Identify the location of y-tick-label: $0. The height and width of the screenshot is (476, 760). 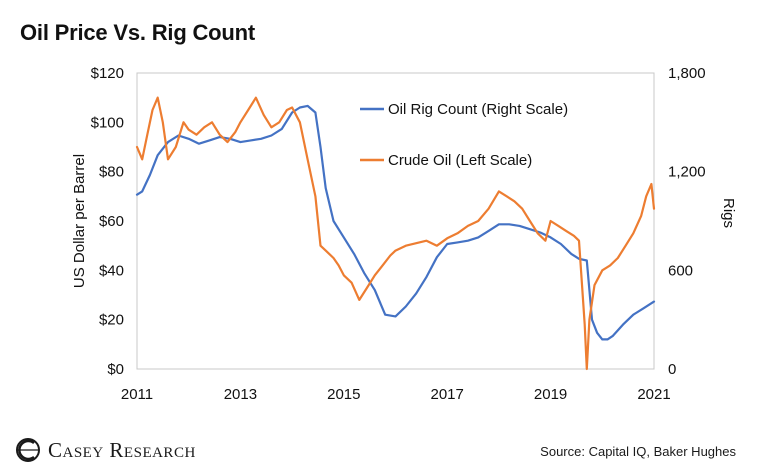
(115, 369).